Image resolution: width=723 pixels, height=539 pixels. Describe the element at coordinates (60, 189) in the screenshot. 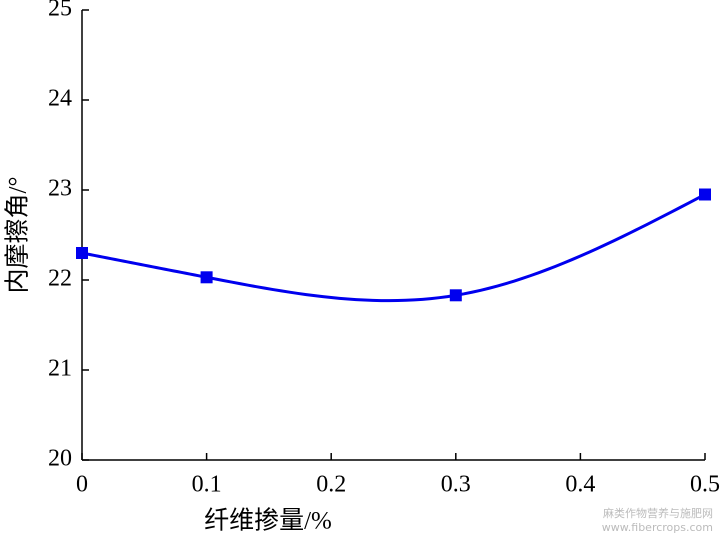

I see `y-tick-label: 23` at that location.